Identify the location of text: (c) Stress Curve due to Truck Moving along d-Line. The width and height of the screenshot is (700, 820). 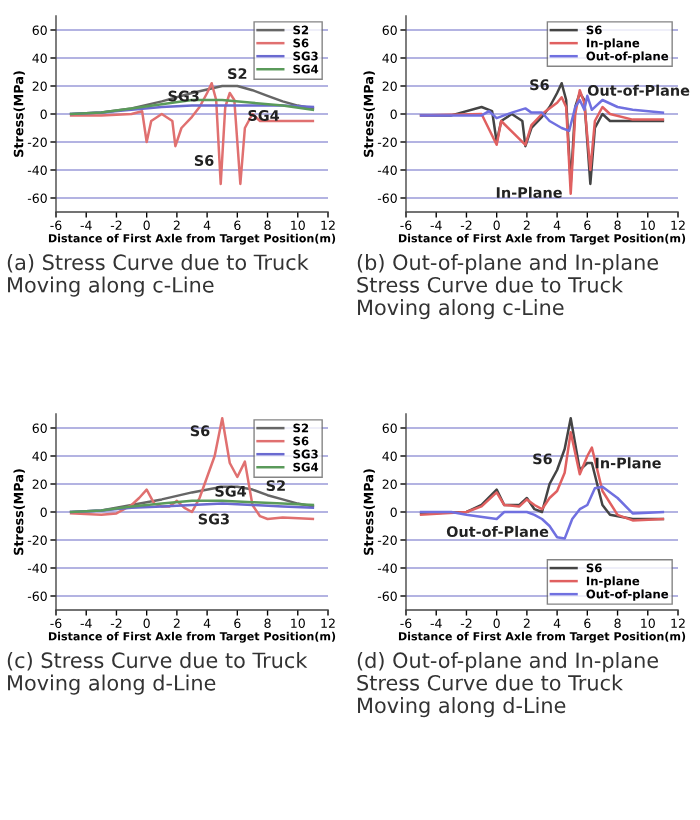
(157, 673).